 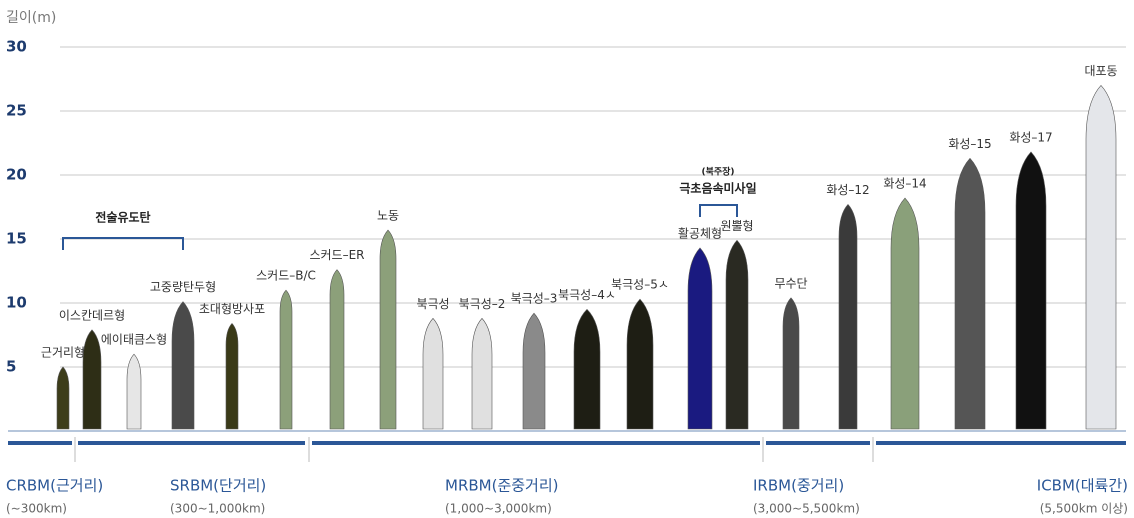 I want to click on missile-label: 고중량탄두형, so click(x=183, y=287).